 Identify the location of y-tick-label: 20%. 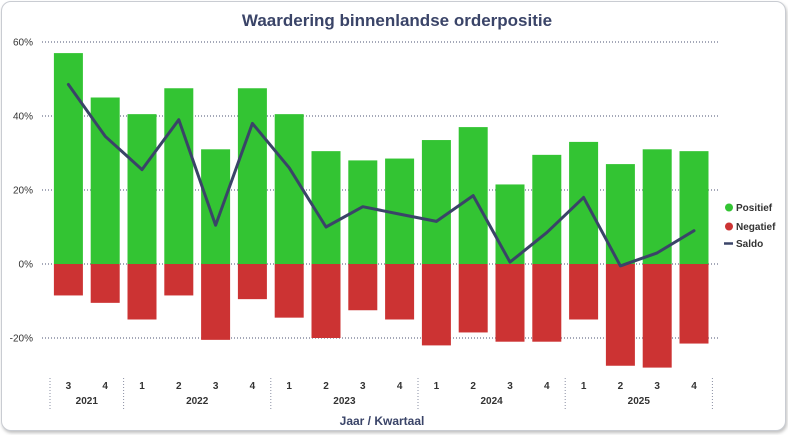
(23, 191).